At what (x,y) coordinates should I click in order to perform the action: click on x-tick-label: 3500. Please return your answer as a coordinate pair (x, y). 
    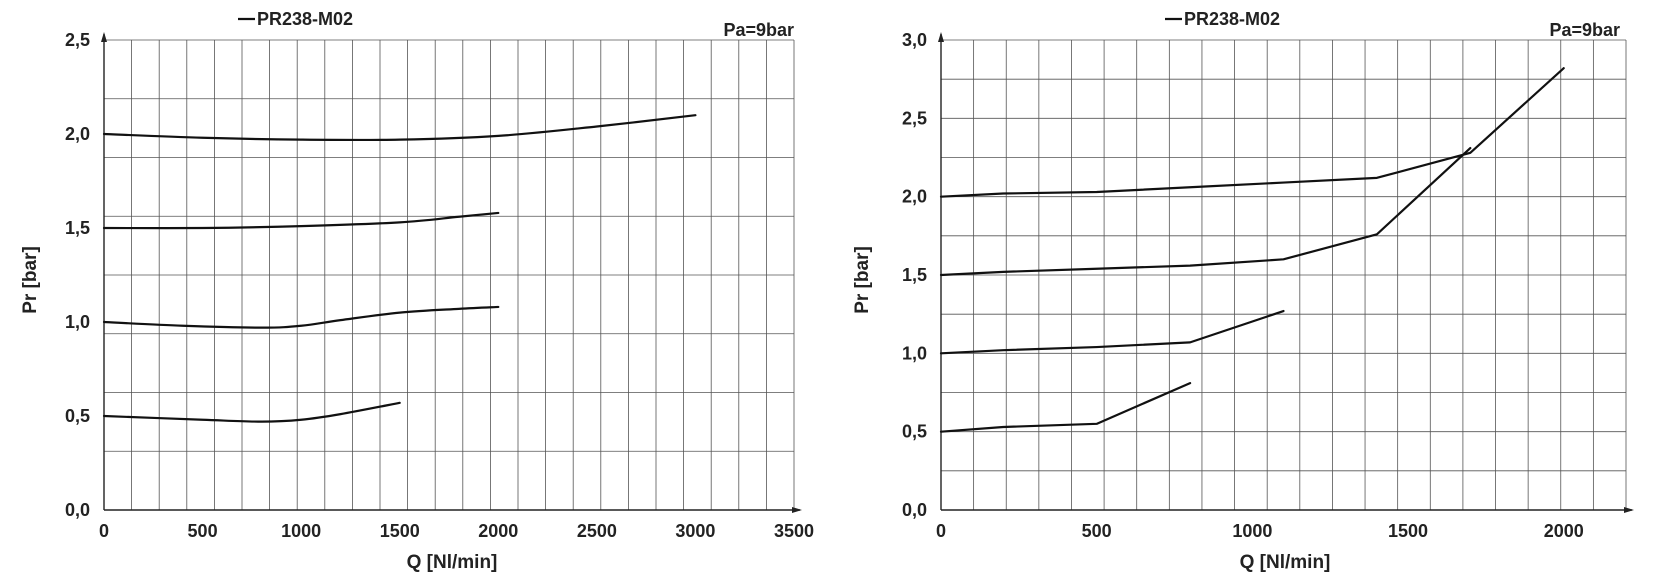
    Looking at the image, I should click on (794, 531).